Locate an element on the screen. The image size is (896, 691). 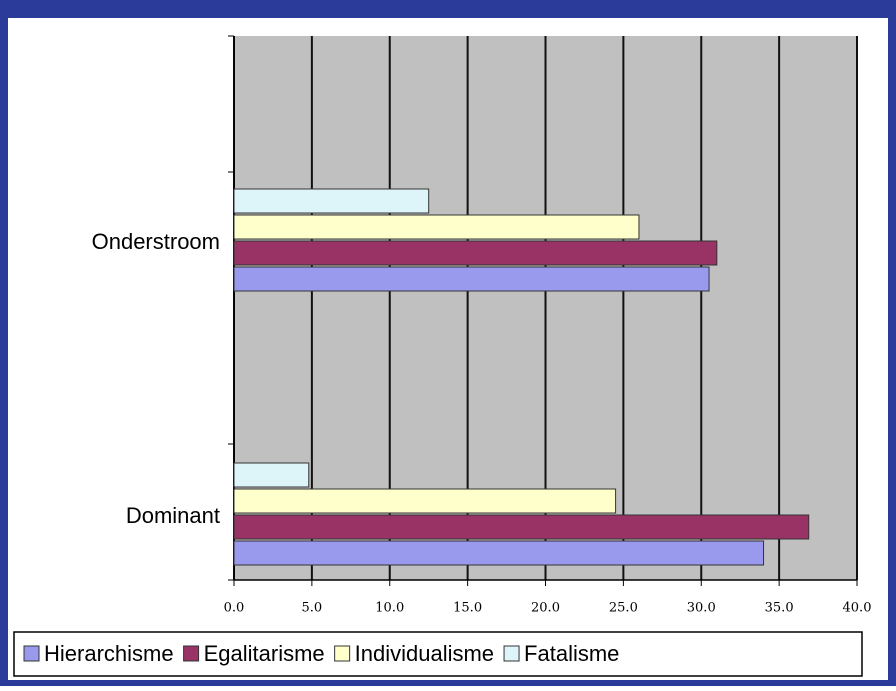
y-tick-label: Onderstroom is located at coordinates (156, 241).